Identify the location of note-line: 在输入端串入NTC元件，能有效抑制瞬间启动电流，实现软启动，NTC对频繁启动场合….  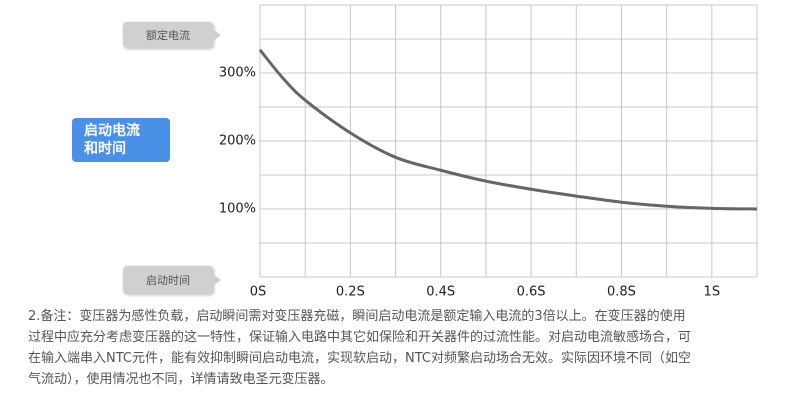
(359, 358).